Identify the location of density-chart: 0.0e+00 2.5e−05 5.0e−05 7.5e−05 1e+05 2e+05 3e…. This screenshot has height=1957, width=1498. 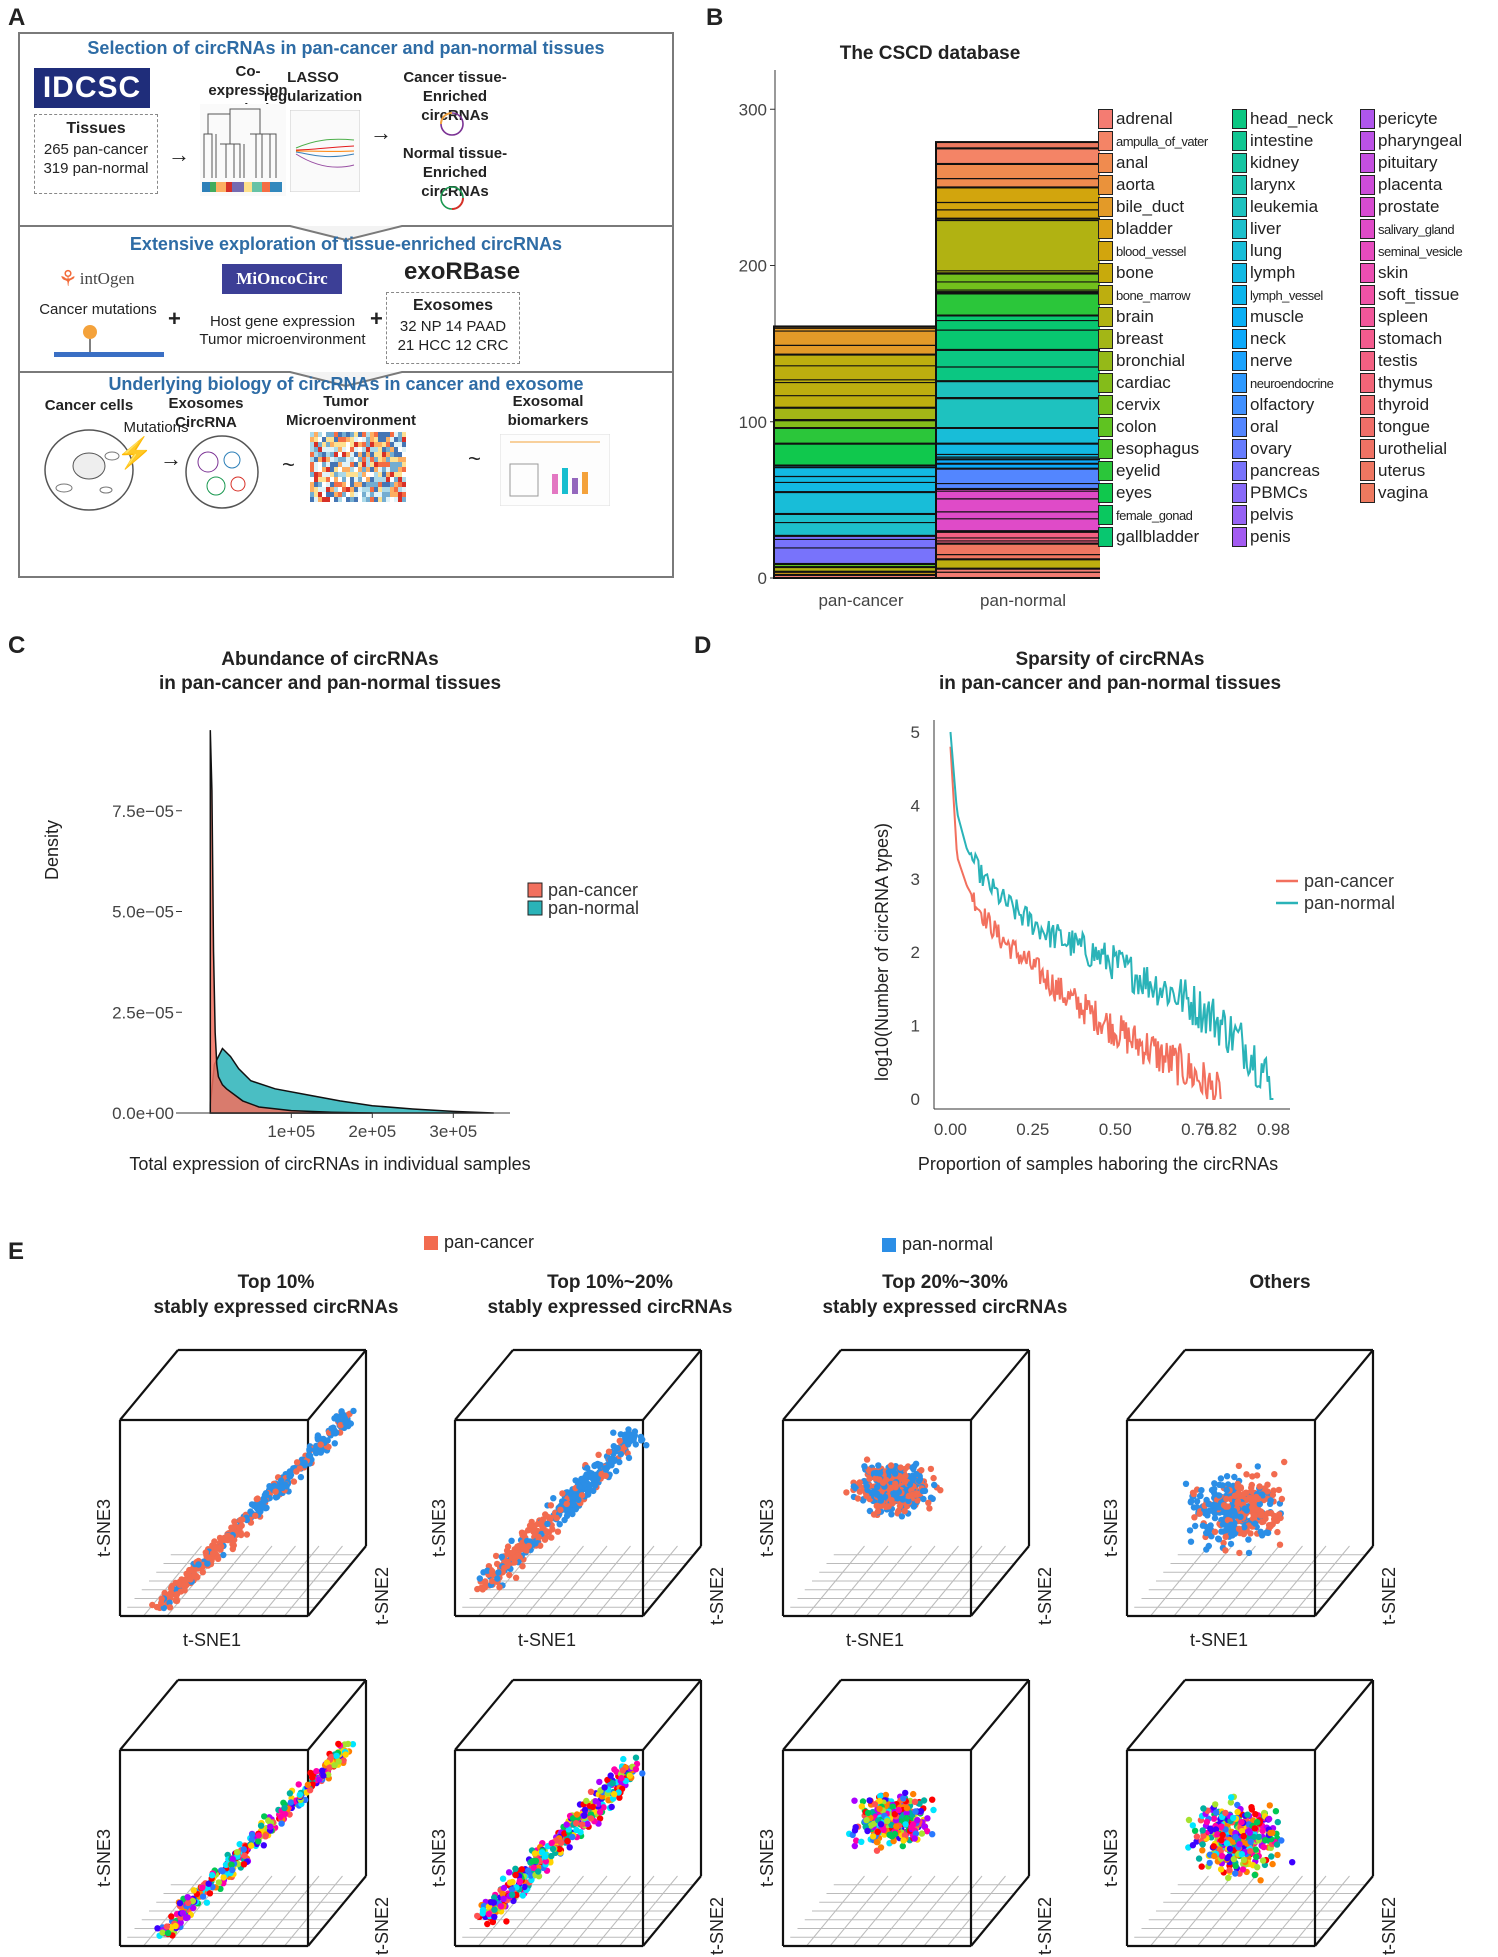
(375, 935).